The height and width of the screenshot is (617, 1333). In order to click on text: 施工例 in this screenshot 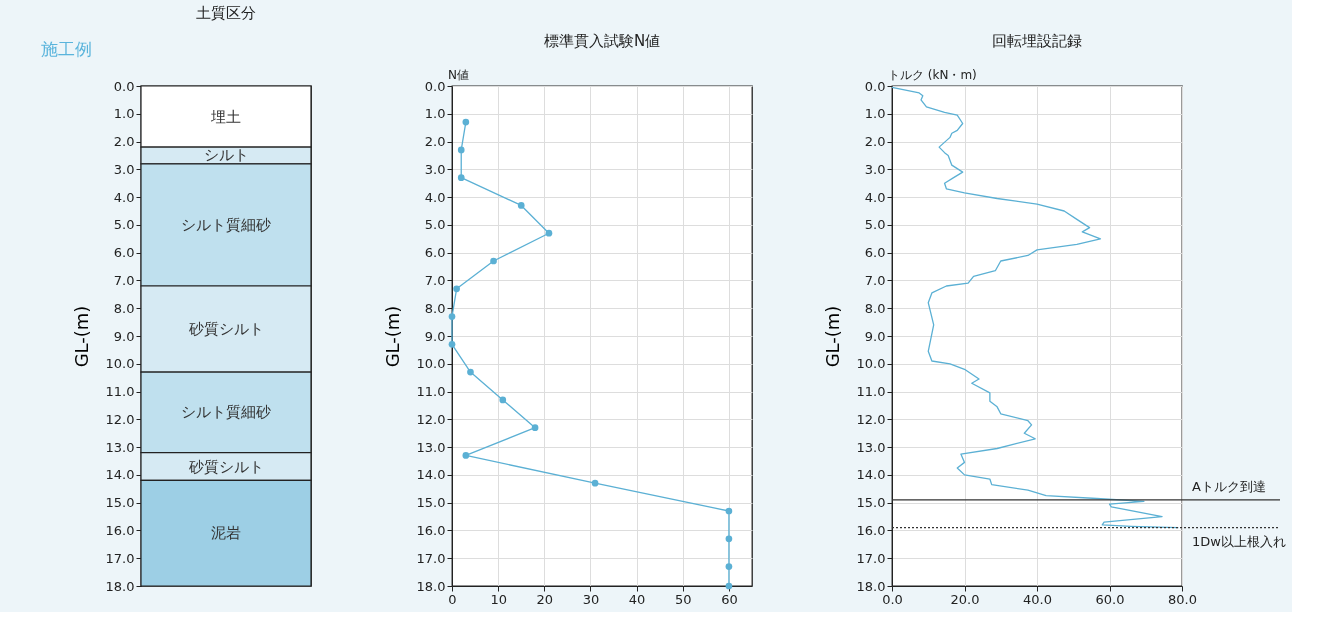, I will do `click(66, 49)`.